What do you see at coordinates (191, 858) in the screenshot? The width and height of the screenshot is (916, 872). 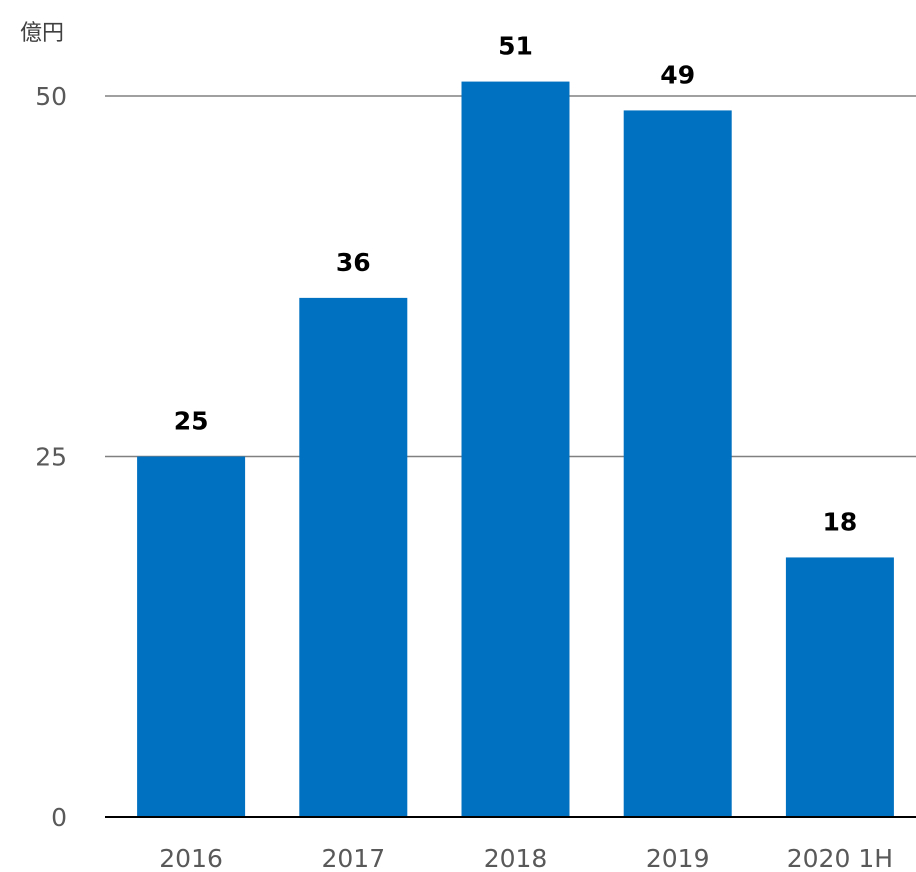 I see `x-category-label: 2016` at bounding box center [191, 858].